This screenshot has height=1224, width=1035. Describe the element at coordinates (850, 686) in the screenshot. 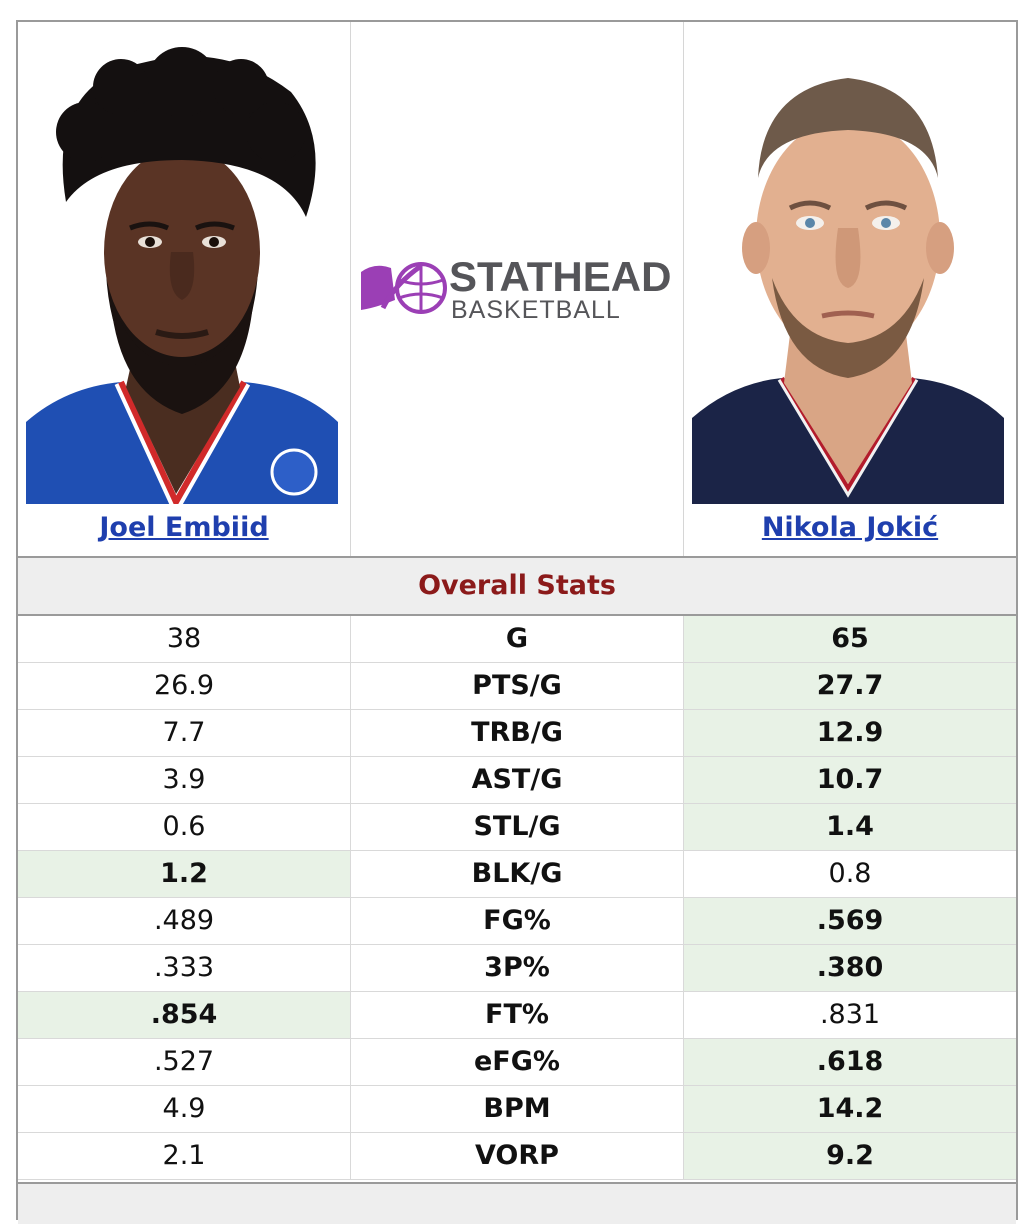

I see `stat-value-right: 27.7` at that location.